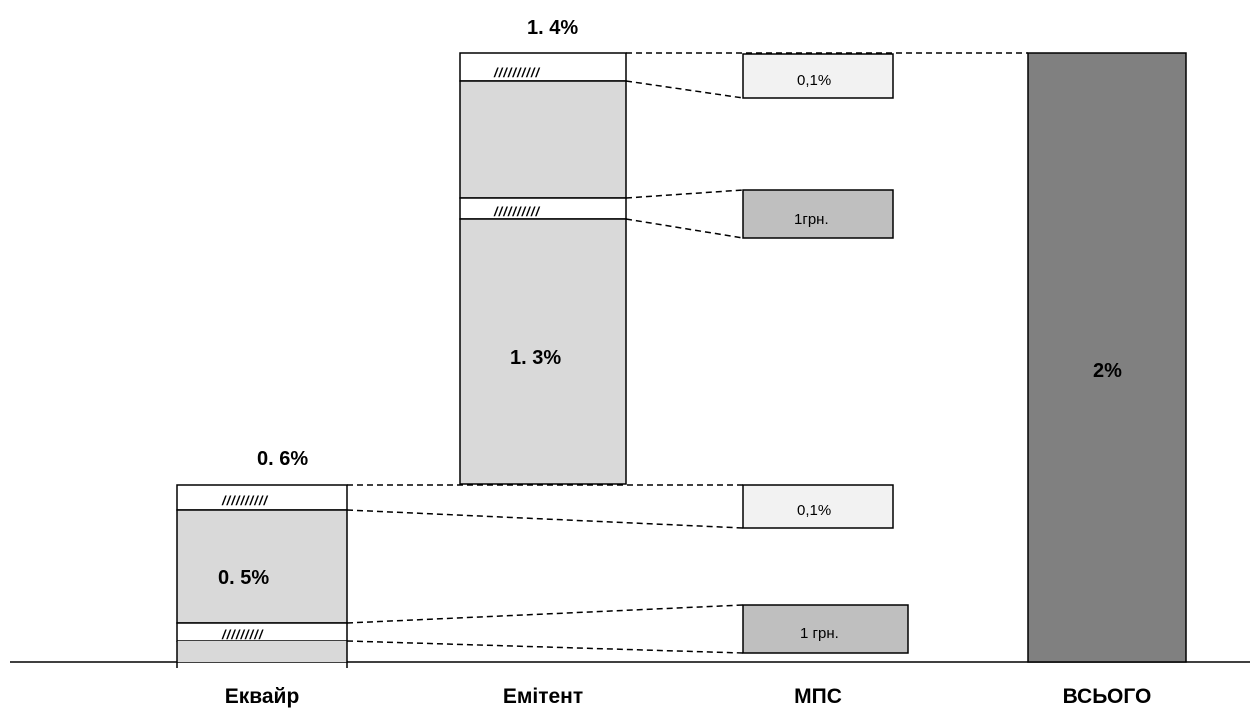 The image size is (1250, 714). I want to click on issuer-column: ////////// ////////// 1. 4% 1. 3%, so click(543, 251).